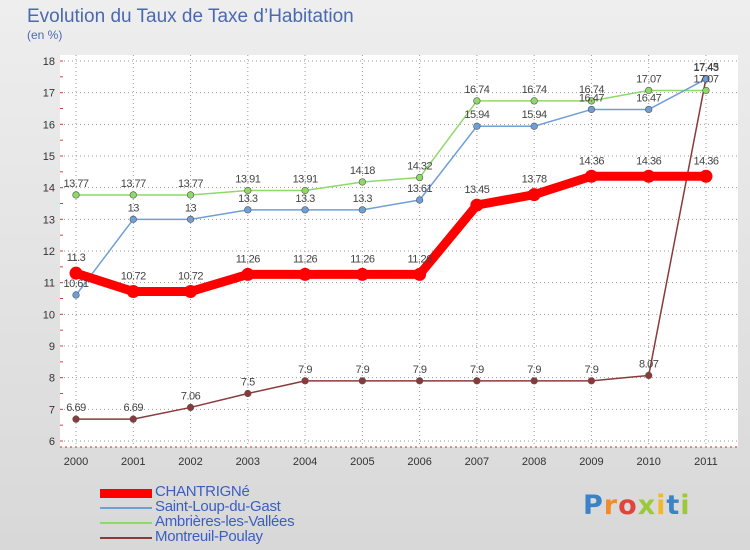 This screenshot has width=750, height=550. What do you see at coordinates (190, 16) in the screenshot?
I see `chart-title: Evolution du Taux de Taxe d’Habitation` at bounding box center [190, 16].